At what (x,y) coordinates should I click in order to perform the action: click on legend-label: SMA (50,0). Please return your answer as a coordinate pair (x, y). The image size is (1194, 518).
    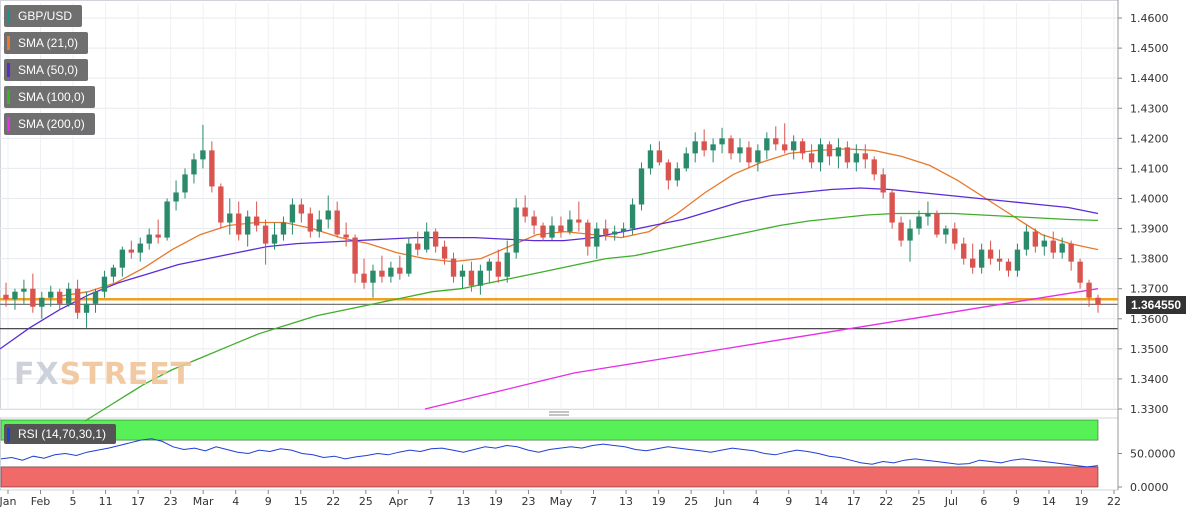
    Looking at the image, I should click on (48, 70).